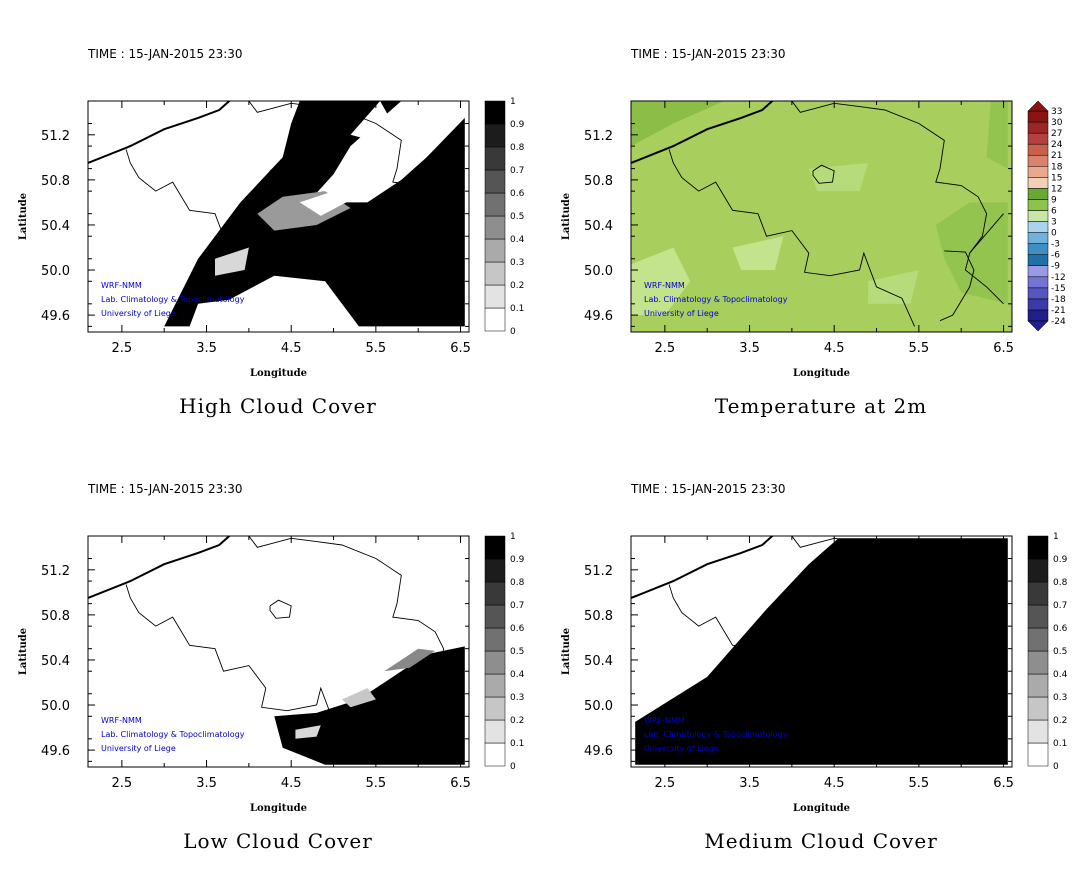 The height and width of the screenshot is (869, 1087). What do you see at coordinates (517, 675) in the screenshot?
I see `colorbar-label: 0.4` at bounding box center [517, 675].